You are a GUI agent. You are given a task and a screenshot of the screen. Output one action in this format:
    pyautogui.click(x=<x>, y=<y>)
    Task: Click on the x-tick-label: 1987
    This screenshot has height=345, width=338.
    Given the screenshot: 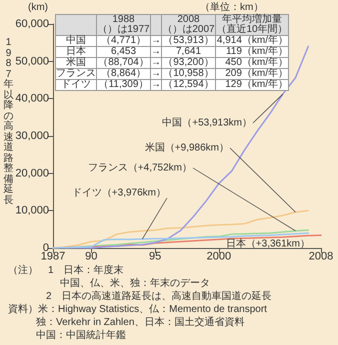 What is the action you would take?
    pyautogui.click(x=53, y=256)
    